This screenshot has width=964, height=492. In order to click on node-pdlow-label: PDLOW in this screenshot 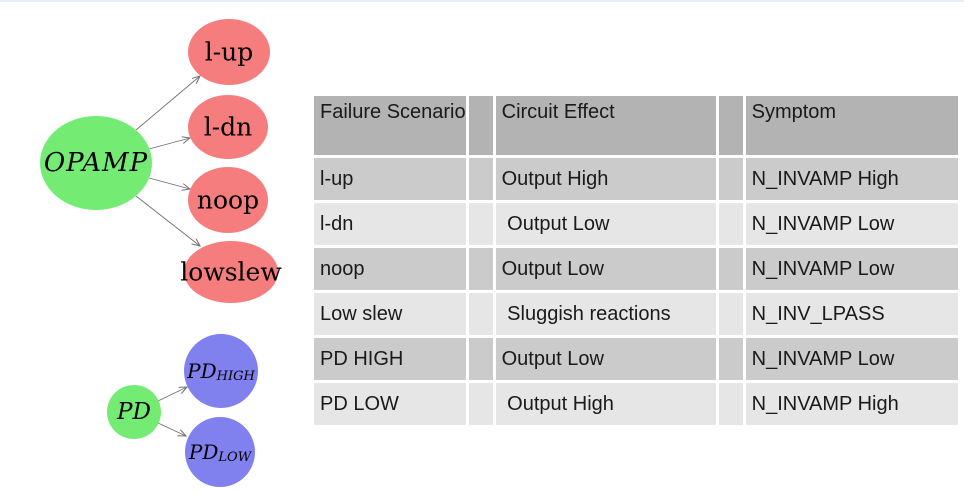, I will do `click(220, 452)`.